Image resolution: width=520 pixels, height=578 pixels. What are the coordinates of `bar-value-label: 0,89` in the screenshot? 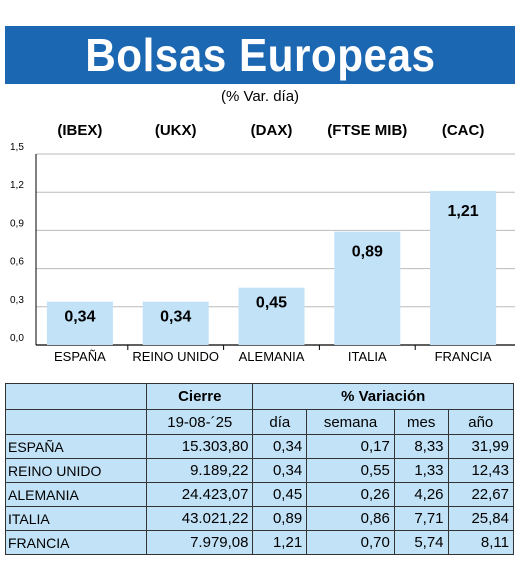 It's located at (367, 252).